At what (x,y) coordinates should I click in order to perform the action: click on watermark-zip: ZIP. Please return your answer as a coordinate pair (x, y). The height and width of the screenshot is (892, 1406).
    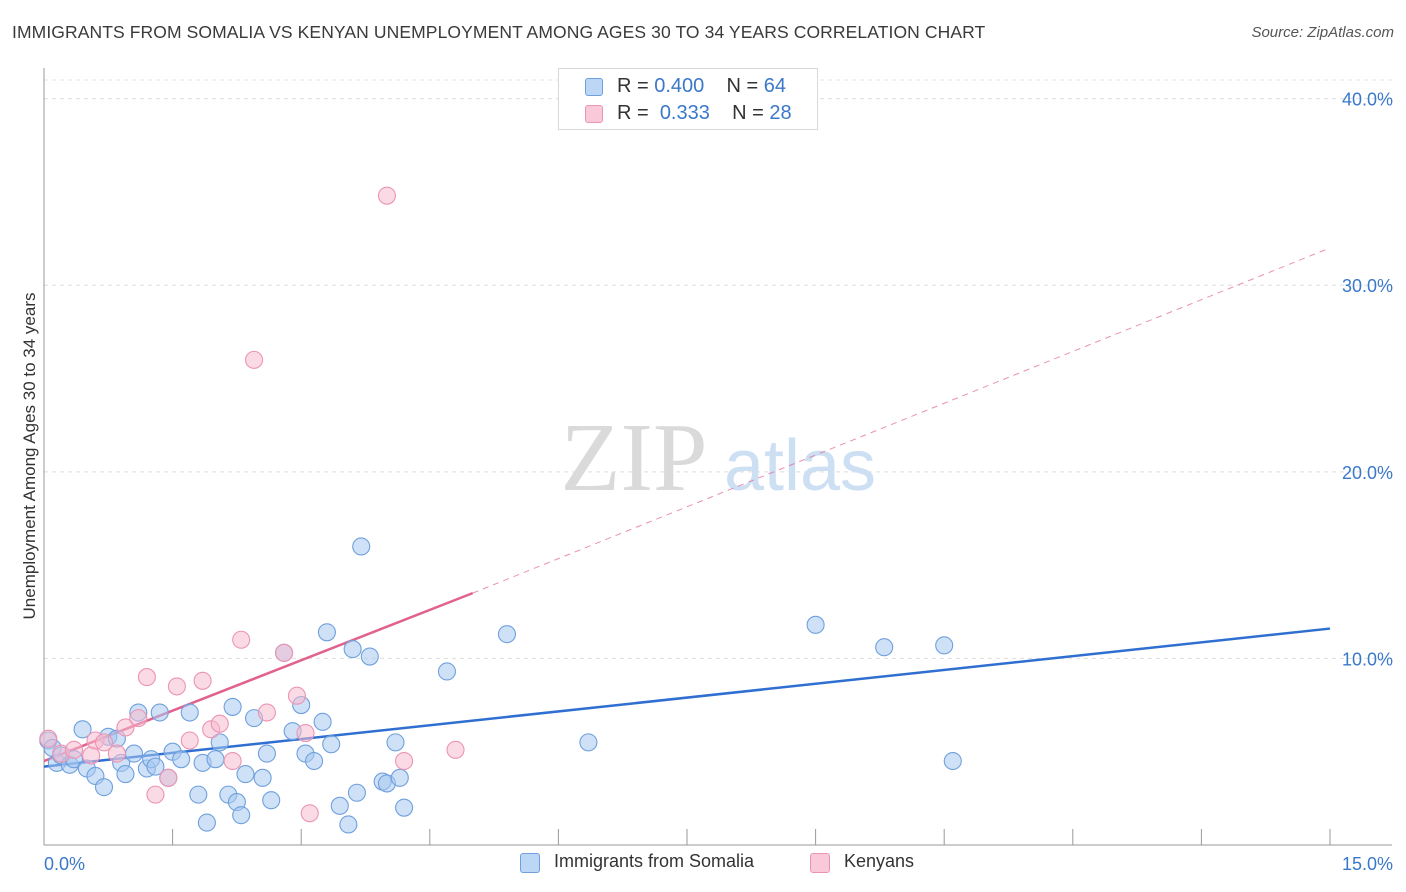
    Looking at the image, I should click on (634, 458).